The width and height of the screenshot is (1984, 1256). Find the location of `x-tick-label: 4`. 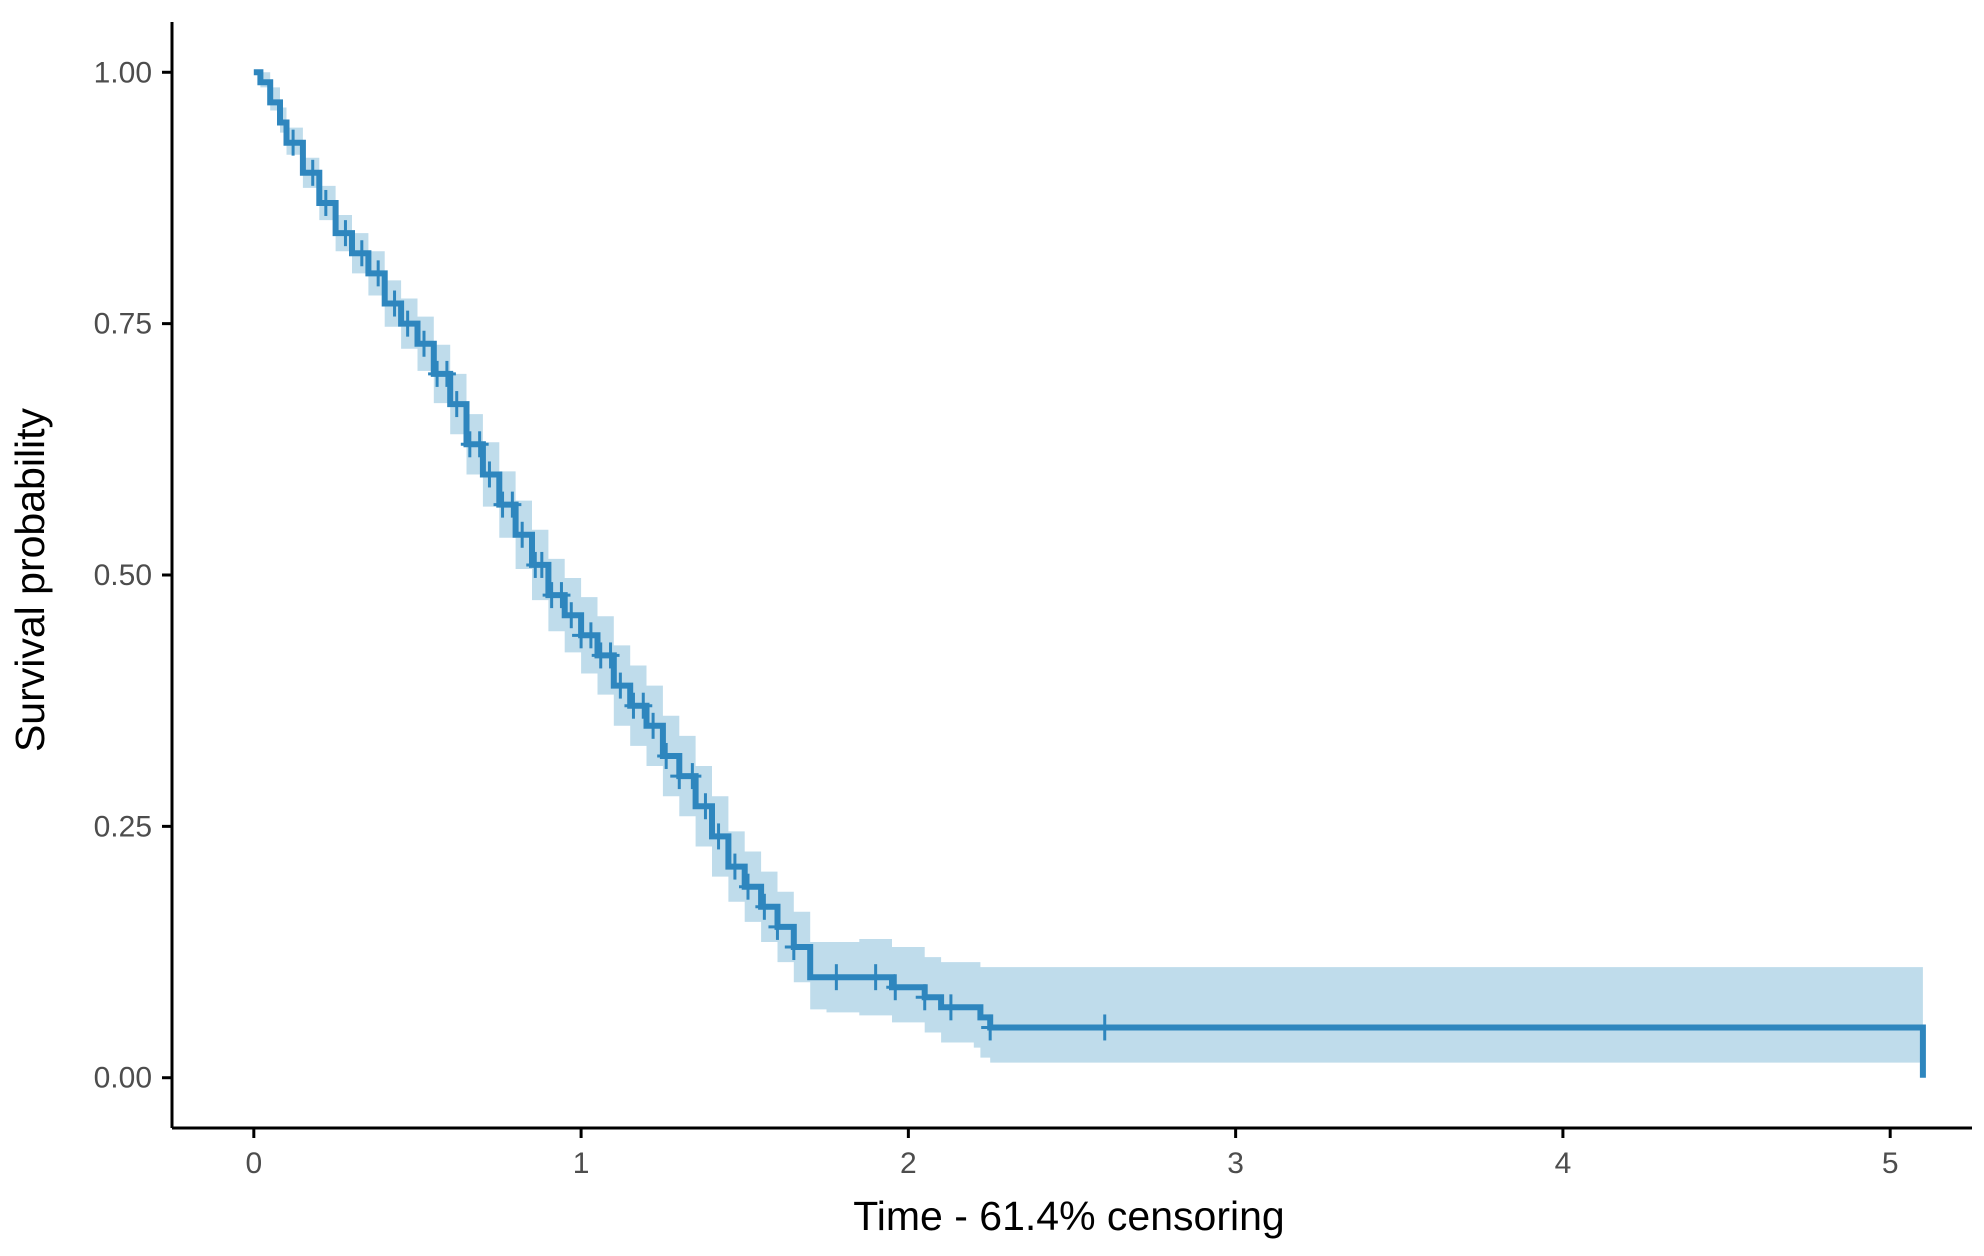

x-tick-label: 4 is located at coordinates (1563, 1163).